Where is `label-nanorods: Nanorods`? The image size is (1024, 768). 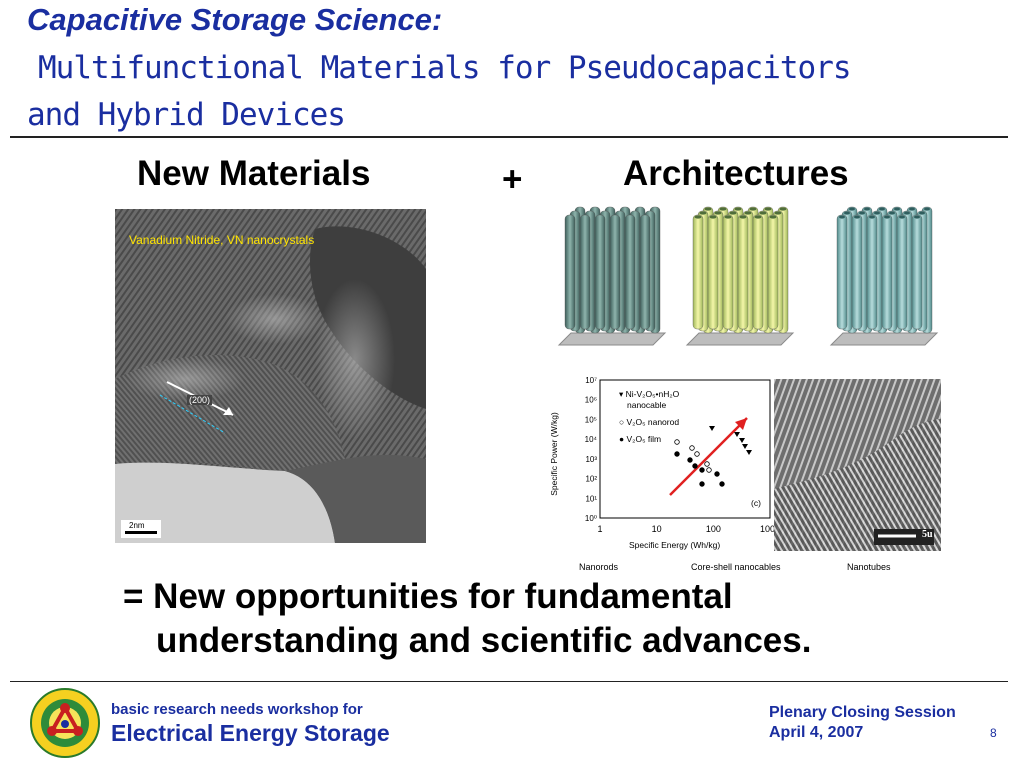 label-nanorods: Nanorods is located at coordinates (599, 567).